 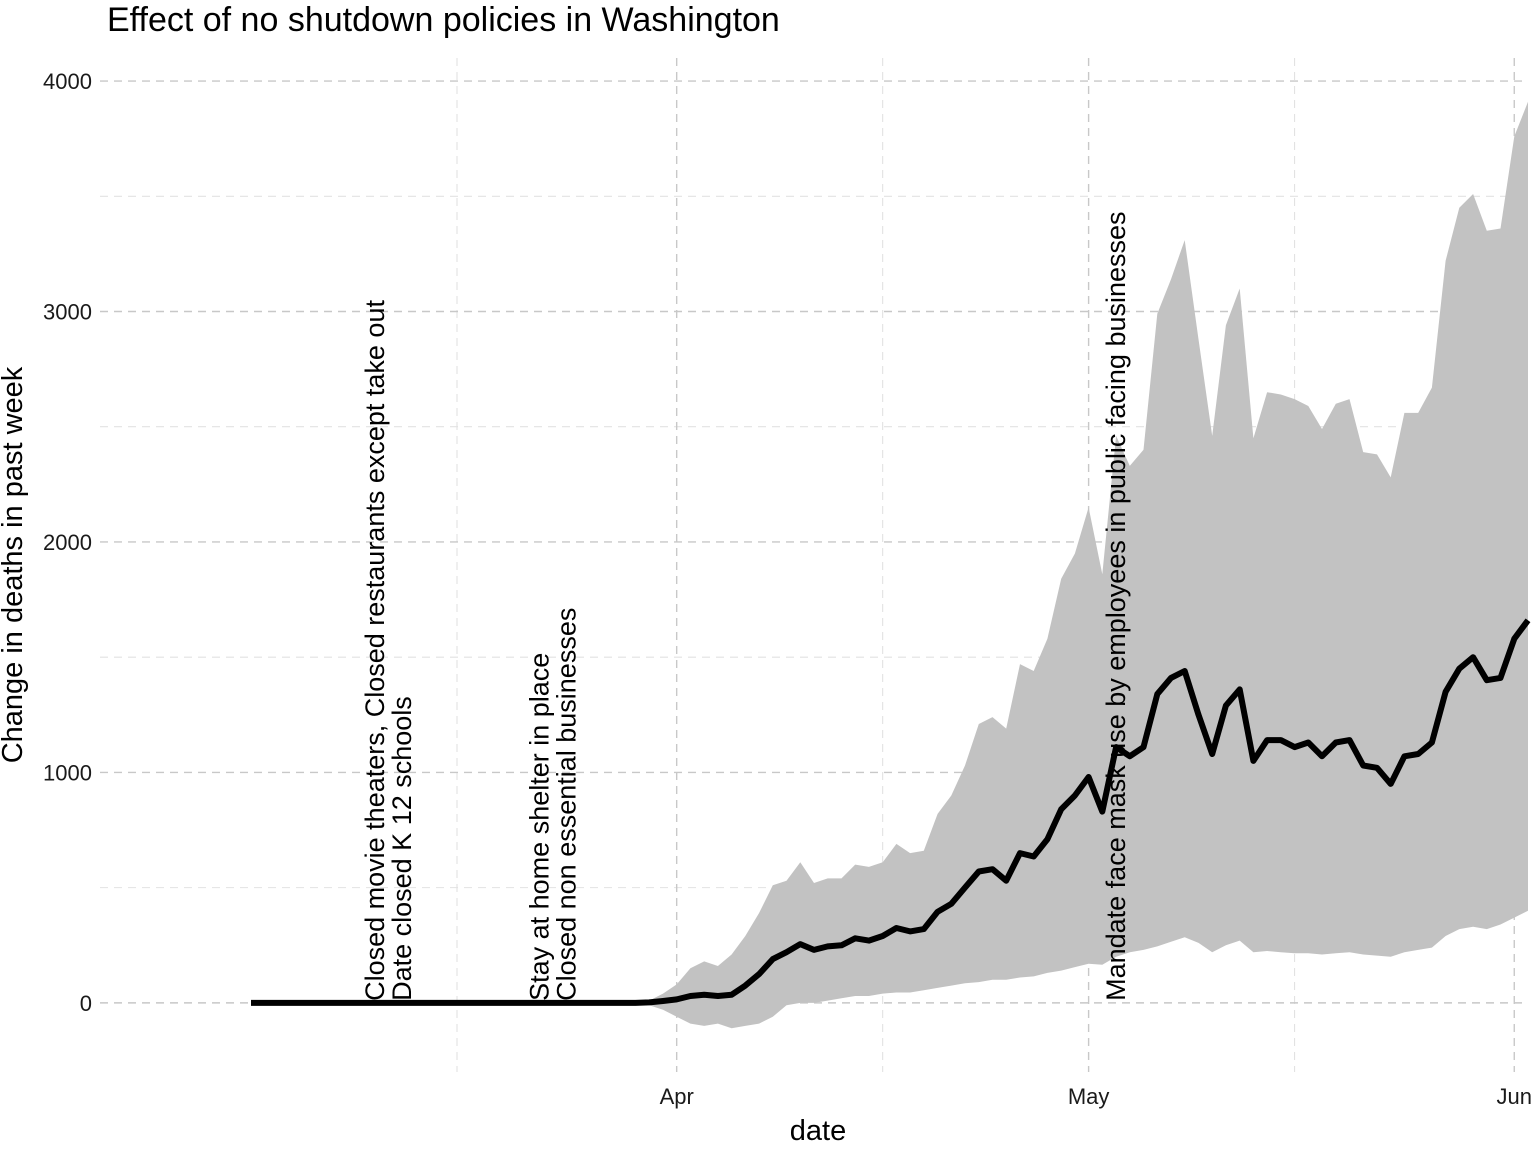 I want to click on y-tick-label: 0, so click(x=86, y=1003).